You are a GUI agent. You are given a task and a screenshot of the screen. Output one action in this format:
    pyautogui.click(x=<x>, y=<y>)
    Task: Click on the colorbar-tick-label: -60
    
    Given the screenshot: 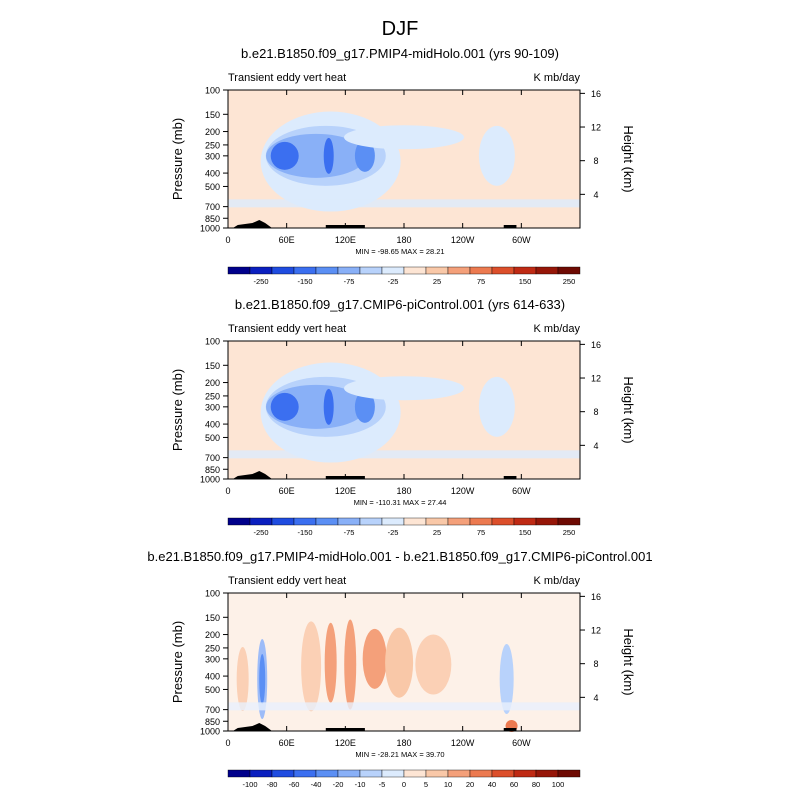 What is the action you would take?
    pyautogui.click(x=294, y=784)
    